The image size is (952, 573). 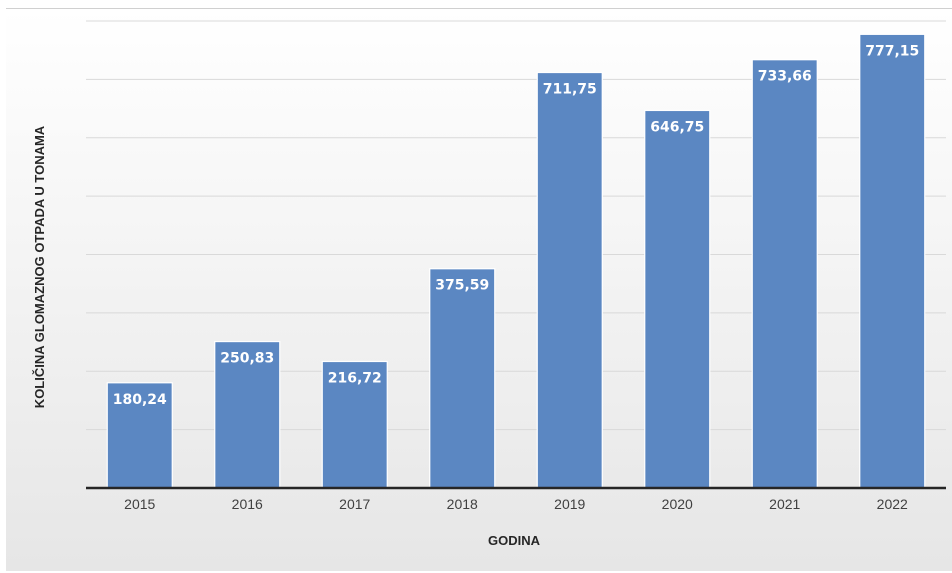 What do you see at coordinates (354, 504) in the screenshot?
I see `x-tick-2017: 2017` at bounding box center [354, 504].